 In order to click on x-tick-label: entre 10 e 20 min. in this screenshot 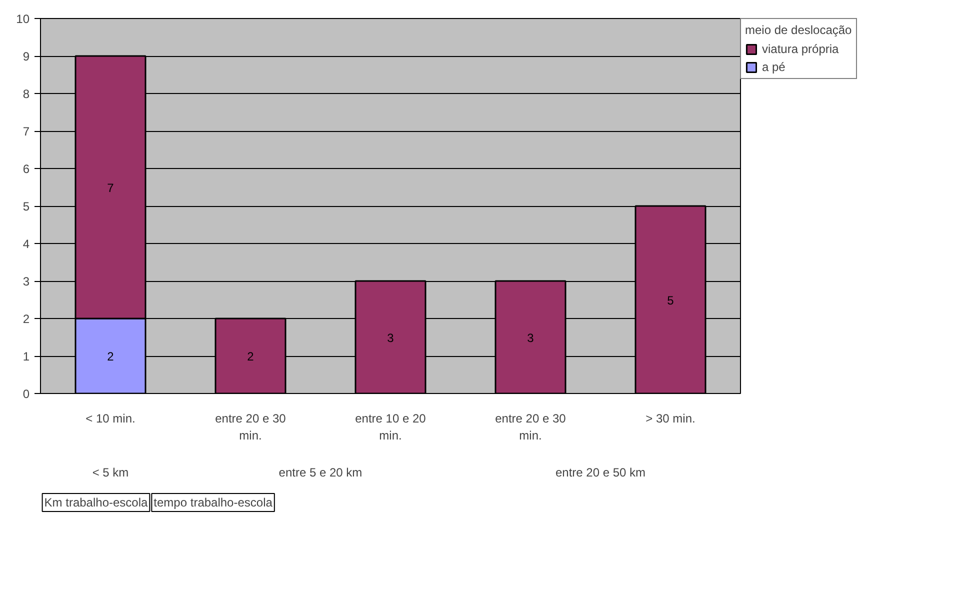, I will do `click(390, 427)`.